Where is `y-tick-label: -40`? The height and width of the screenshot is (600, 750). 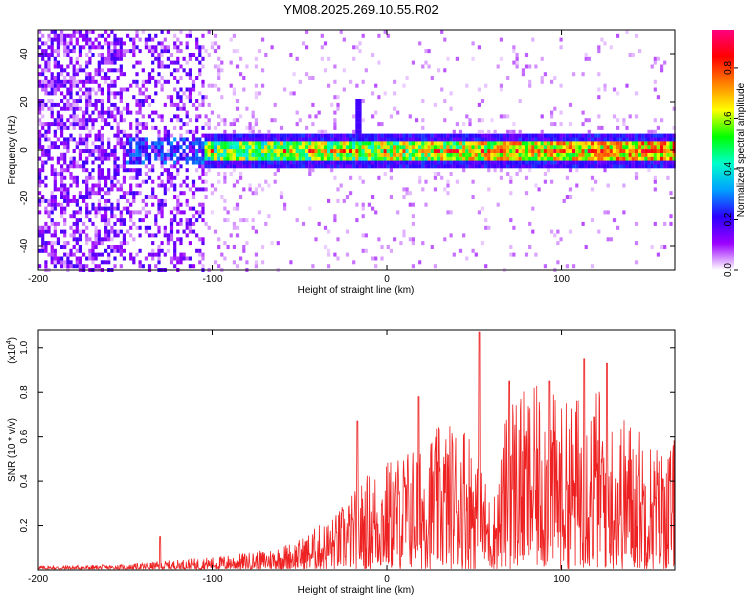 y-tick-label: -40 is located at coordinates (24, 245).